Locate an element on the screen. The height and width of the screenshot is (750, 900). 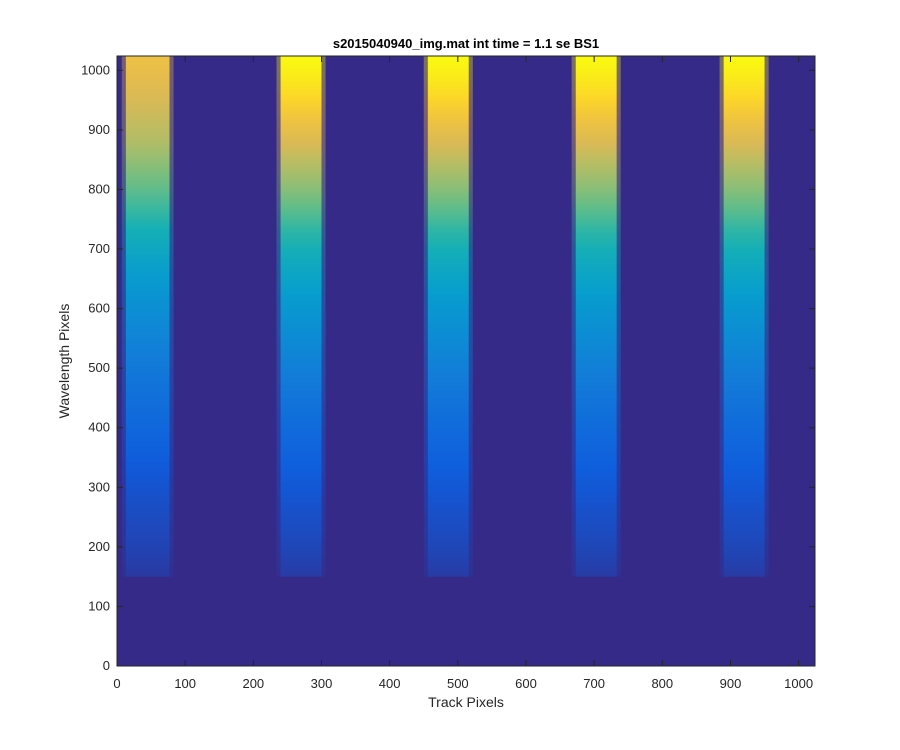
y-tick-label: 200 is located at coordinates (99, 546).